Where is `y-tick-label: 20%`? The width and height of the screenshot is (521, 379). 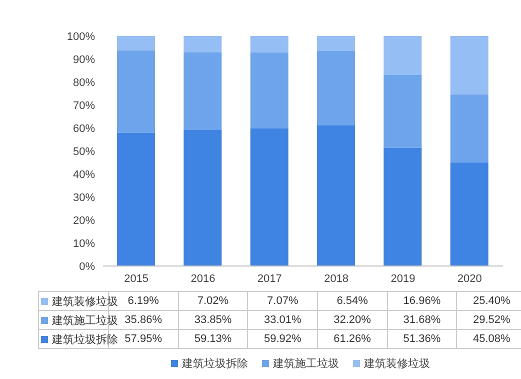
y-tick-label: 20% is located at coordinates (84, 220).